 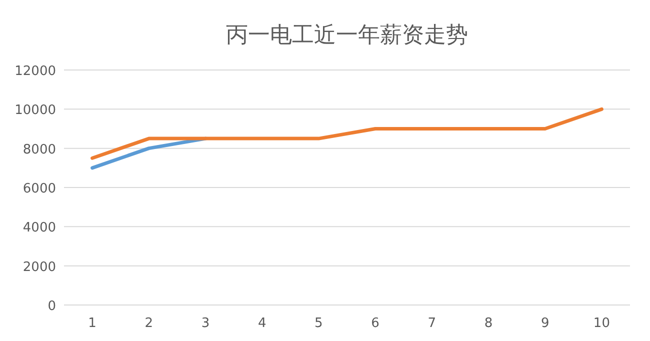 What do you see at coordinates (52, 306) in the screenshot?
I see `y-tick-label: 0` at bounding box center [52, 306].